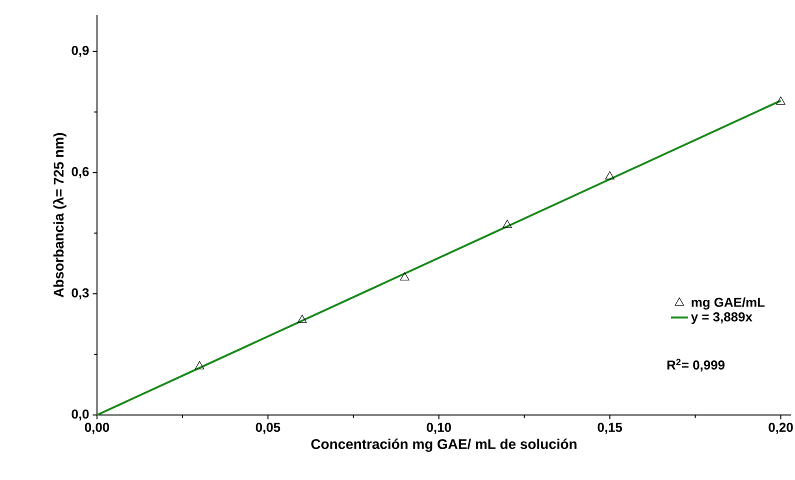 The width and height of the screenshot is (795, 480). What do you see at coordinates (443, 445) in the screenshot?
I see `x-axis-title: Concentración mg GAE/ mL de solución` at bounding box center [443, 445].